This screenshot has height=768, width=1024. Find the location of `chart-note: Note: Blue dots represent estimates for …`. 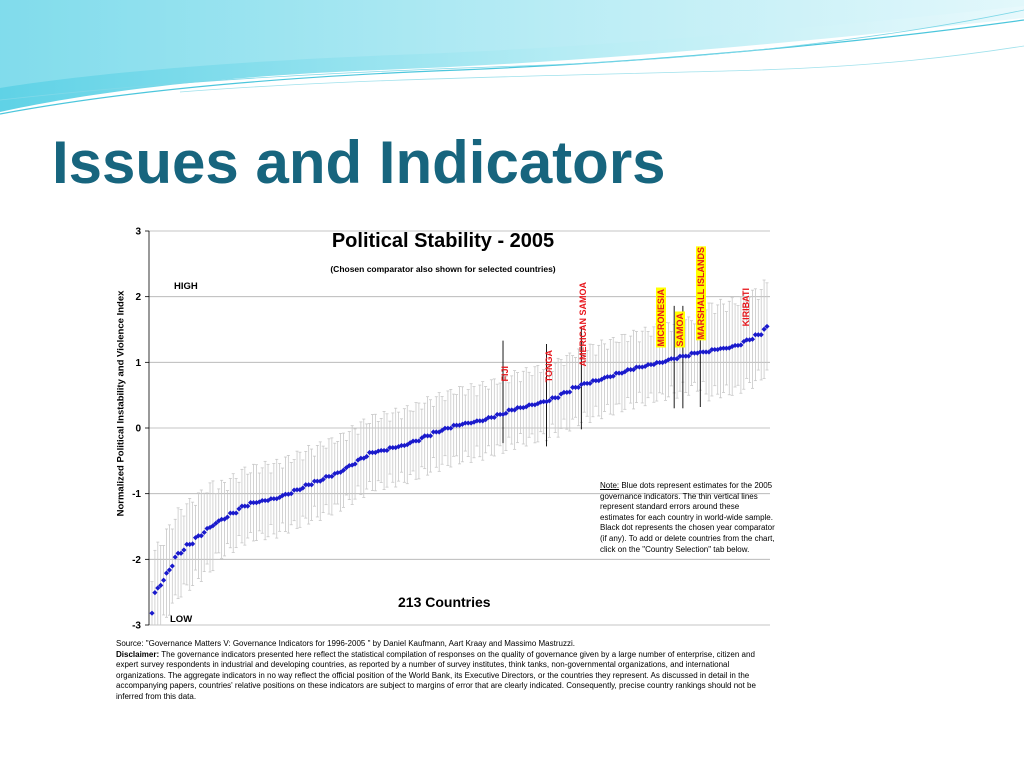

chart-note: Note: Blue dots represent estimates for … is located at coordinates (687, 518).